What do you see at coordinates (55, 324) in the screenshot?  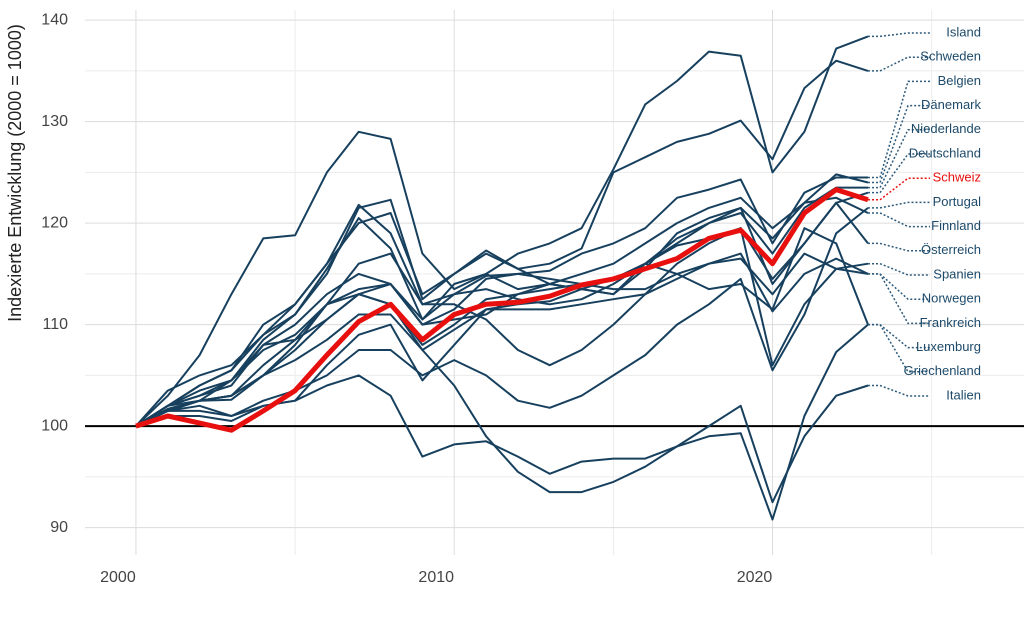 I see `y-tick-label: 110` at bounding box center [55, 324].